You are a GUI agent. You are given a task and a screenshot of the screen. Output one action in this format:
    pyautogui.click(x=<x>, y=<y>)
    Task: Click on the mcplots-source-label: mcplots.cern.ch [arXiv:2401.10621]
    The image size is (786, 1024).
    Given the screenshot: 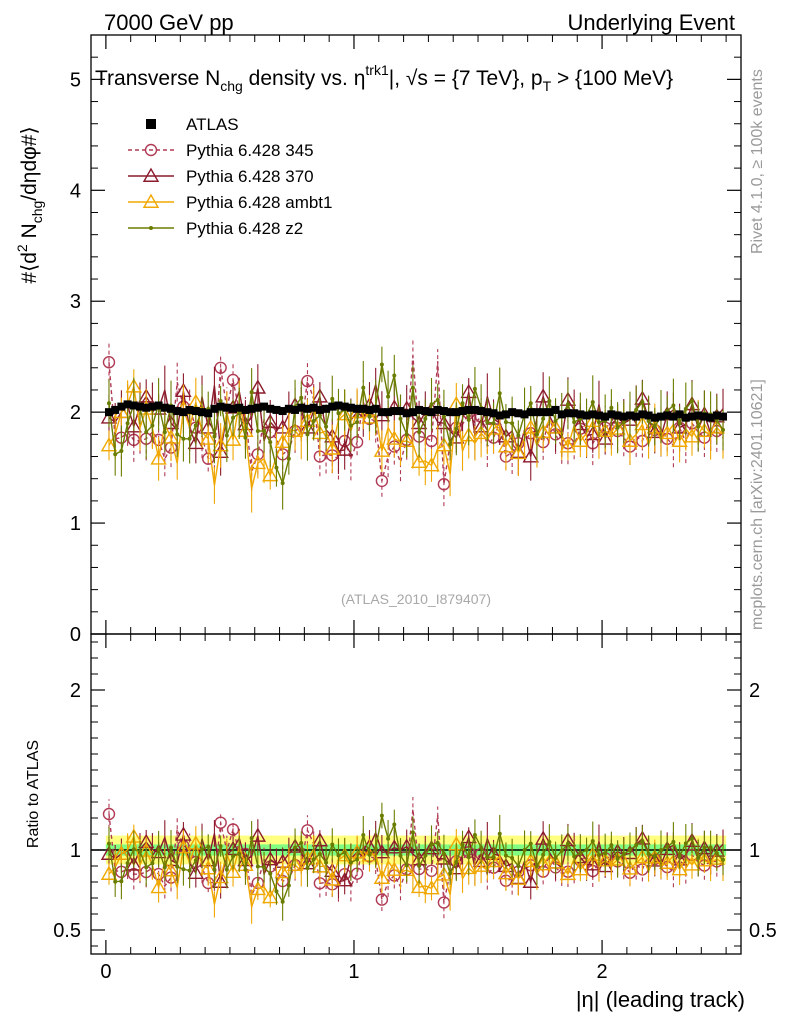 What is the action you would take?
    pyautogui.click(x=757, y=504)
    